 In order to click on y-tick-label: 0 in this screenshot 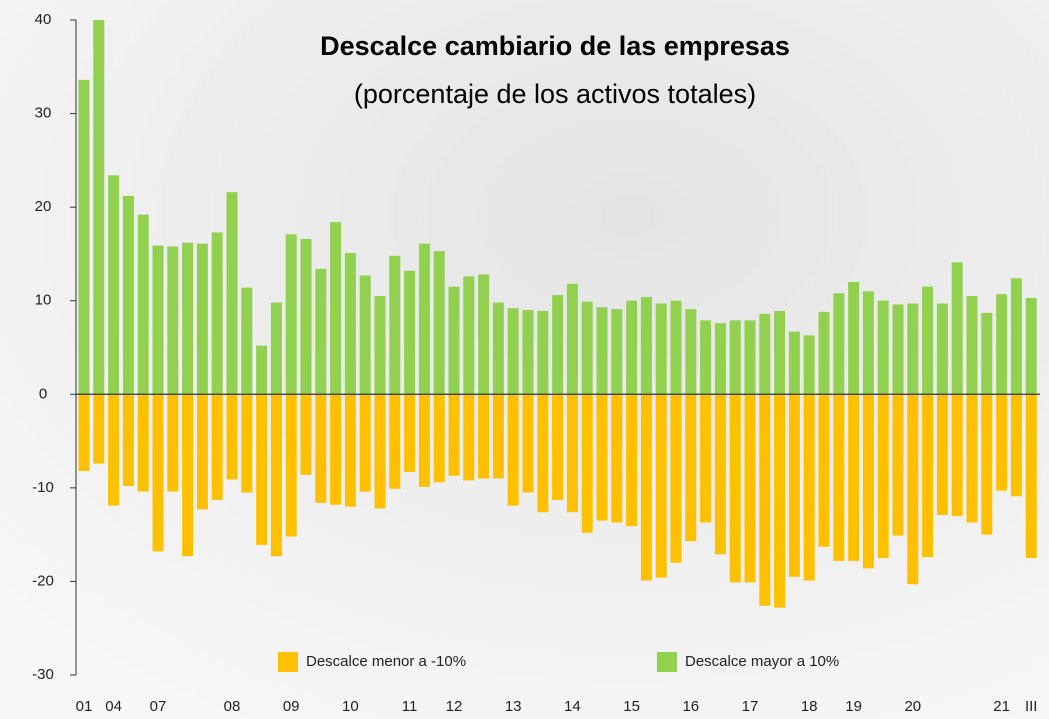, I will do `click(43, 393)`.